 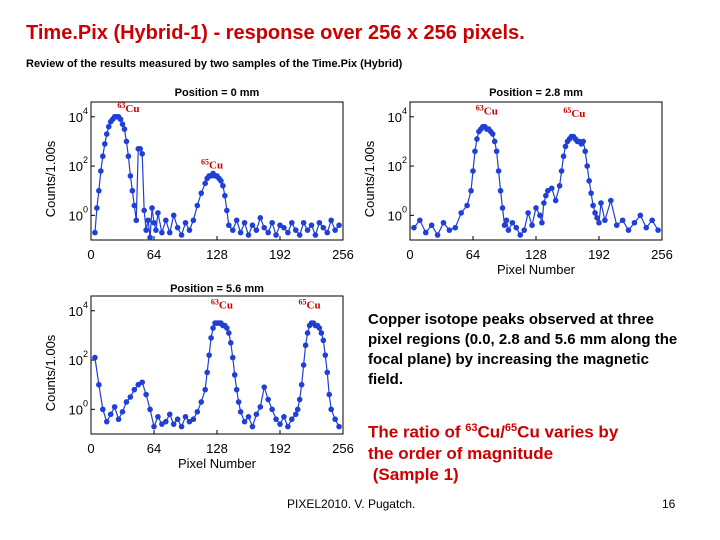 I want to click on page-number: 16, so click(x=668, y=504).